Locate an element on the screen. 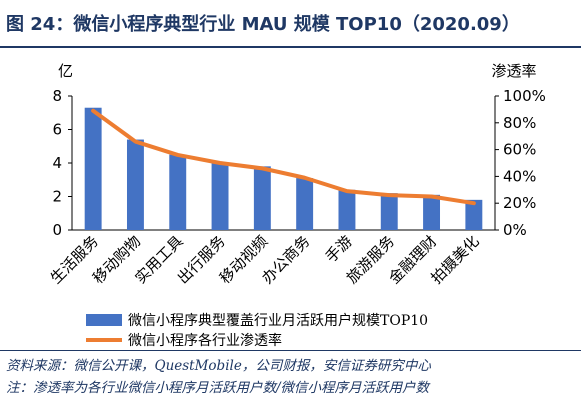 Image resolution: width=581 pixels, height=415 pixels. left-axis-tick-label: 6 is located at coordinates (57, 130).